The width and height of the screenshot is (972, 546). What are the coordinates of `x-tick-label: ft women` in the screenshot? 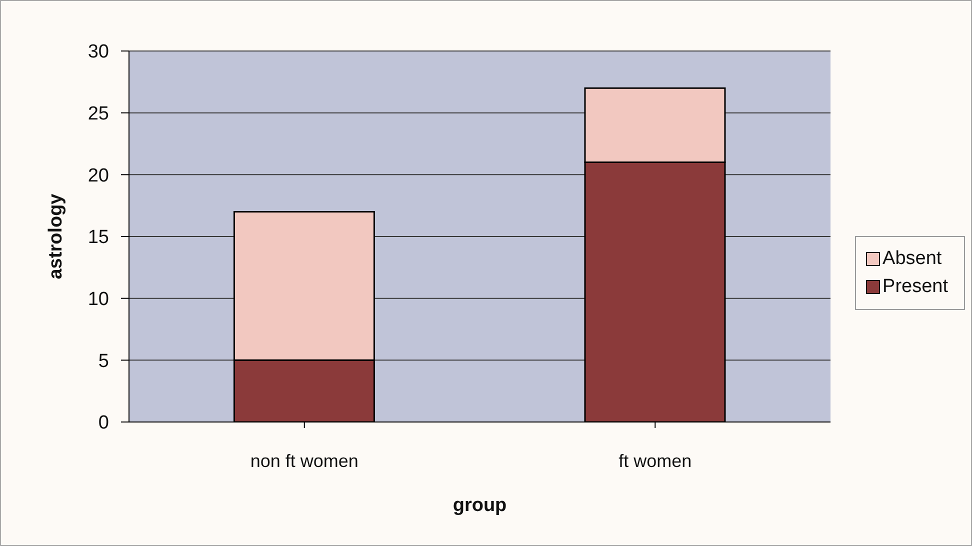 It's located at (655, 460).